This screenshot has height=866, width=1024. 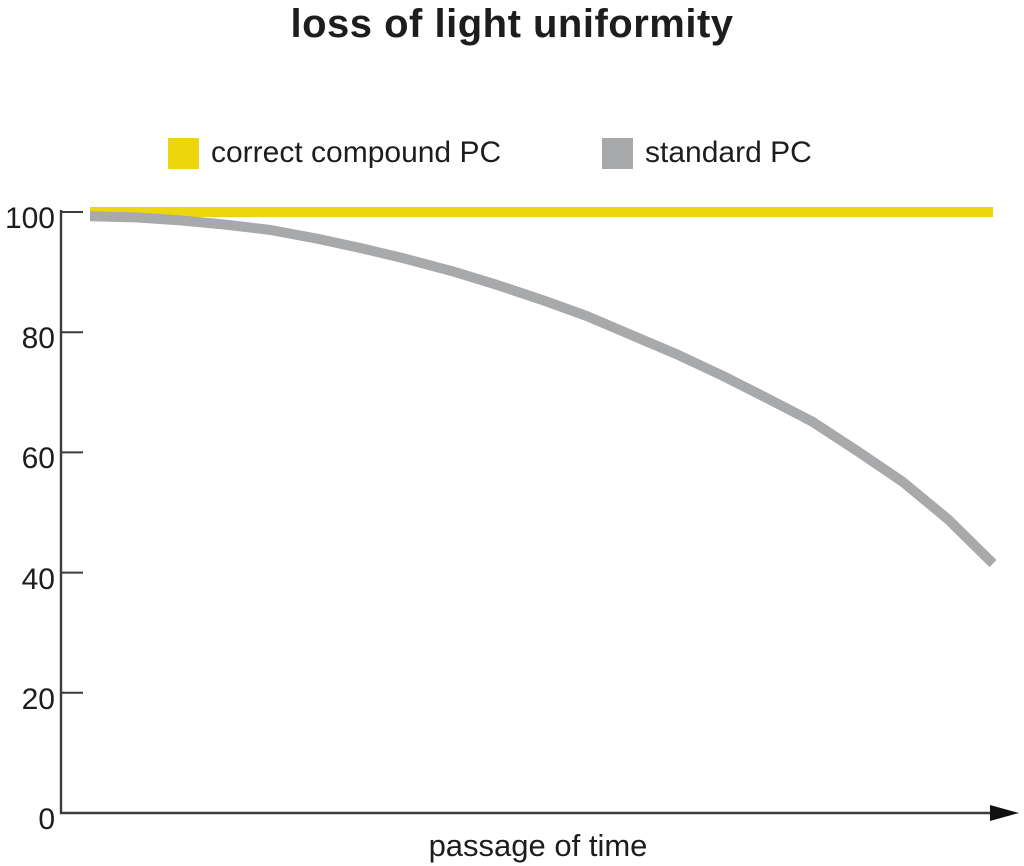 What do you see at coordinates (38, 579) in the screenshot?
I see `y-tick-label-40: 40` at bounding box center [38, 579].